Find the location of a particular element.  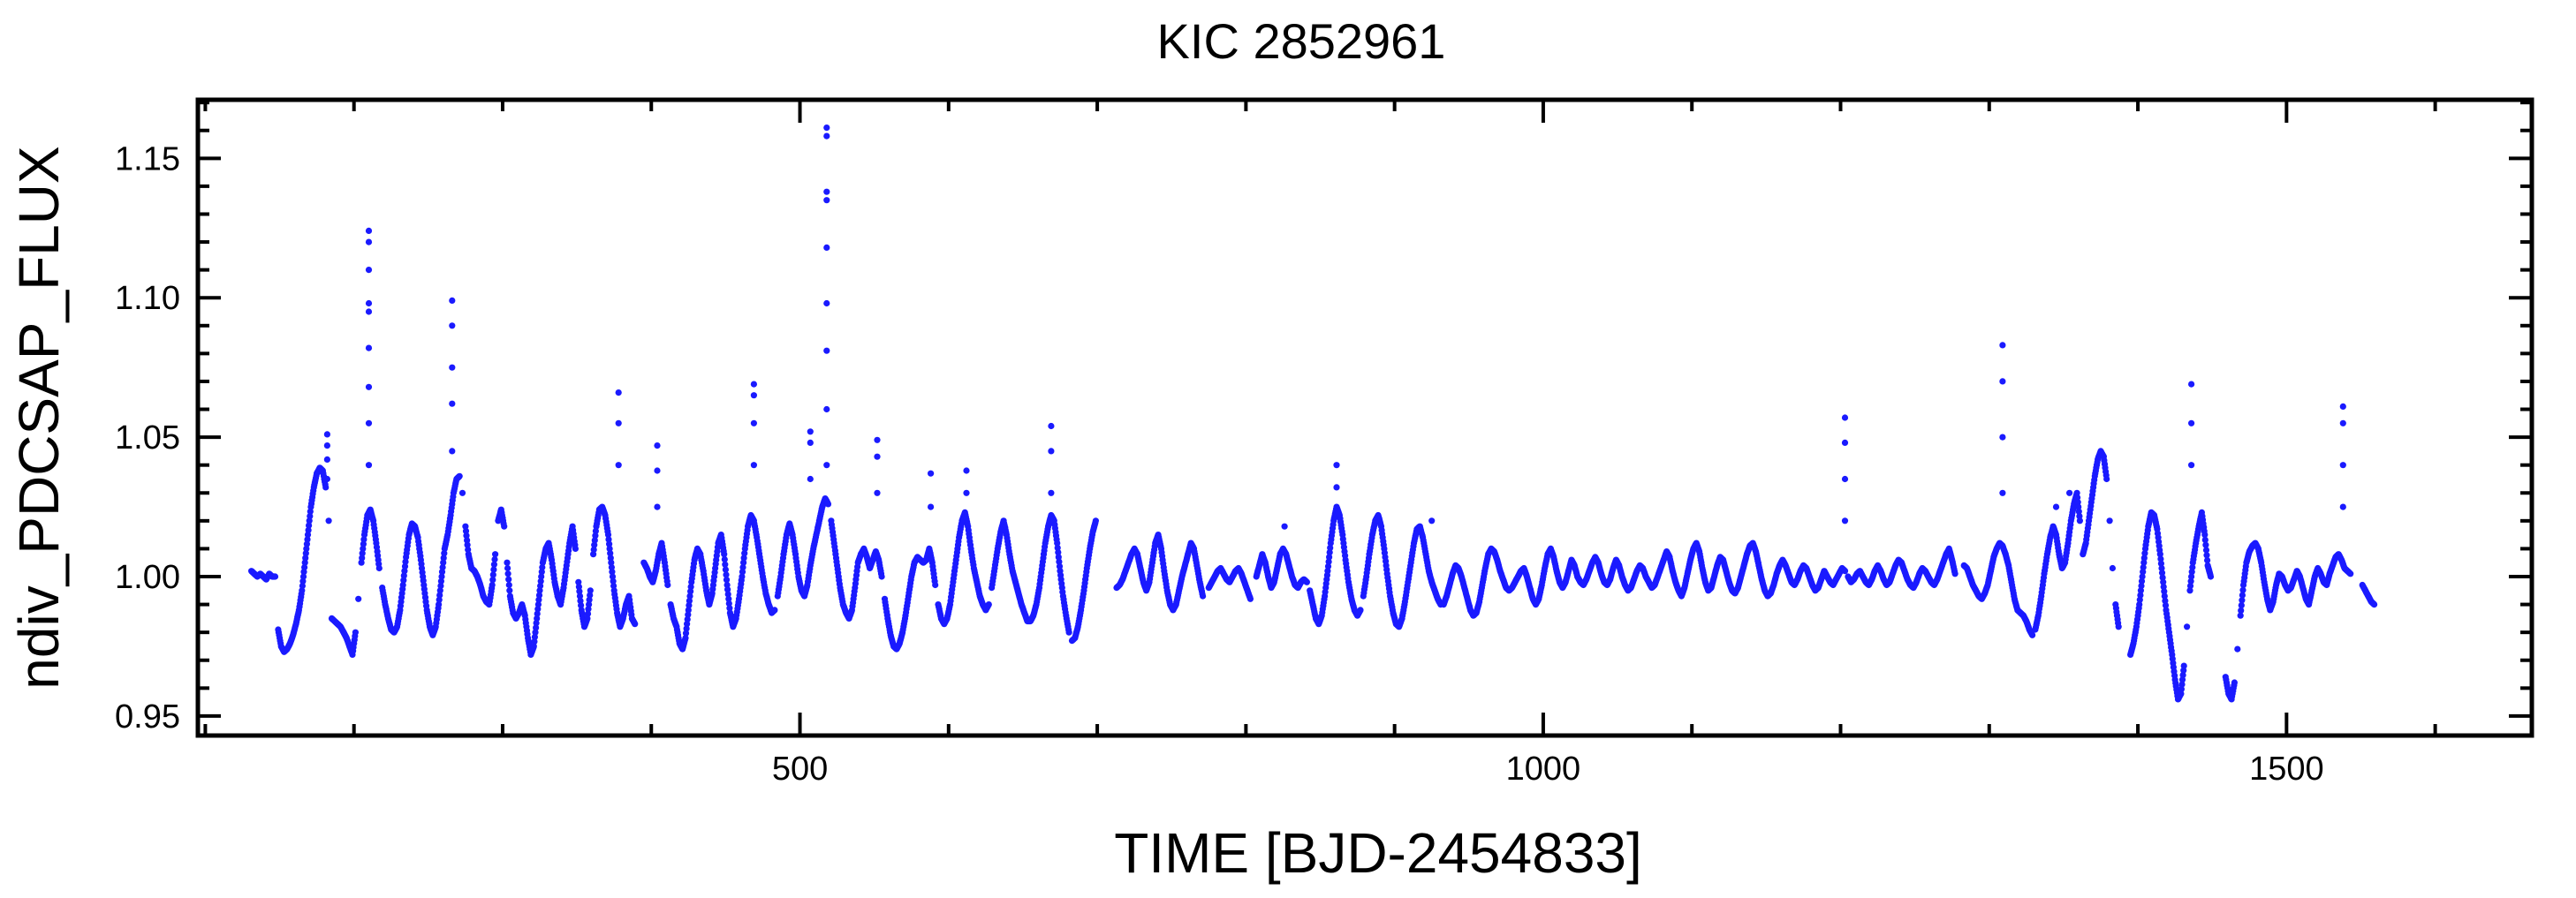

y-tick-label: 1.15 is located at coordinates (147, 158).